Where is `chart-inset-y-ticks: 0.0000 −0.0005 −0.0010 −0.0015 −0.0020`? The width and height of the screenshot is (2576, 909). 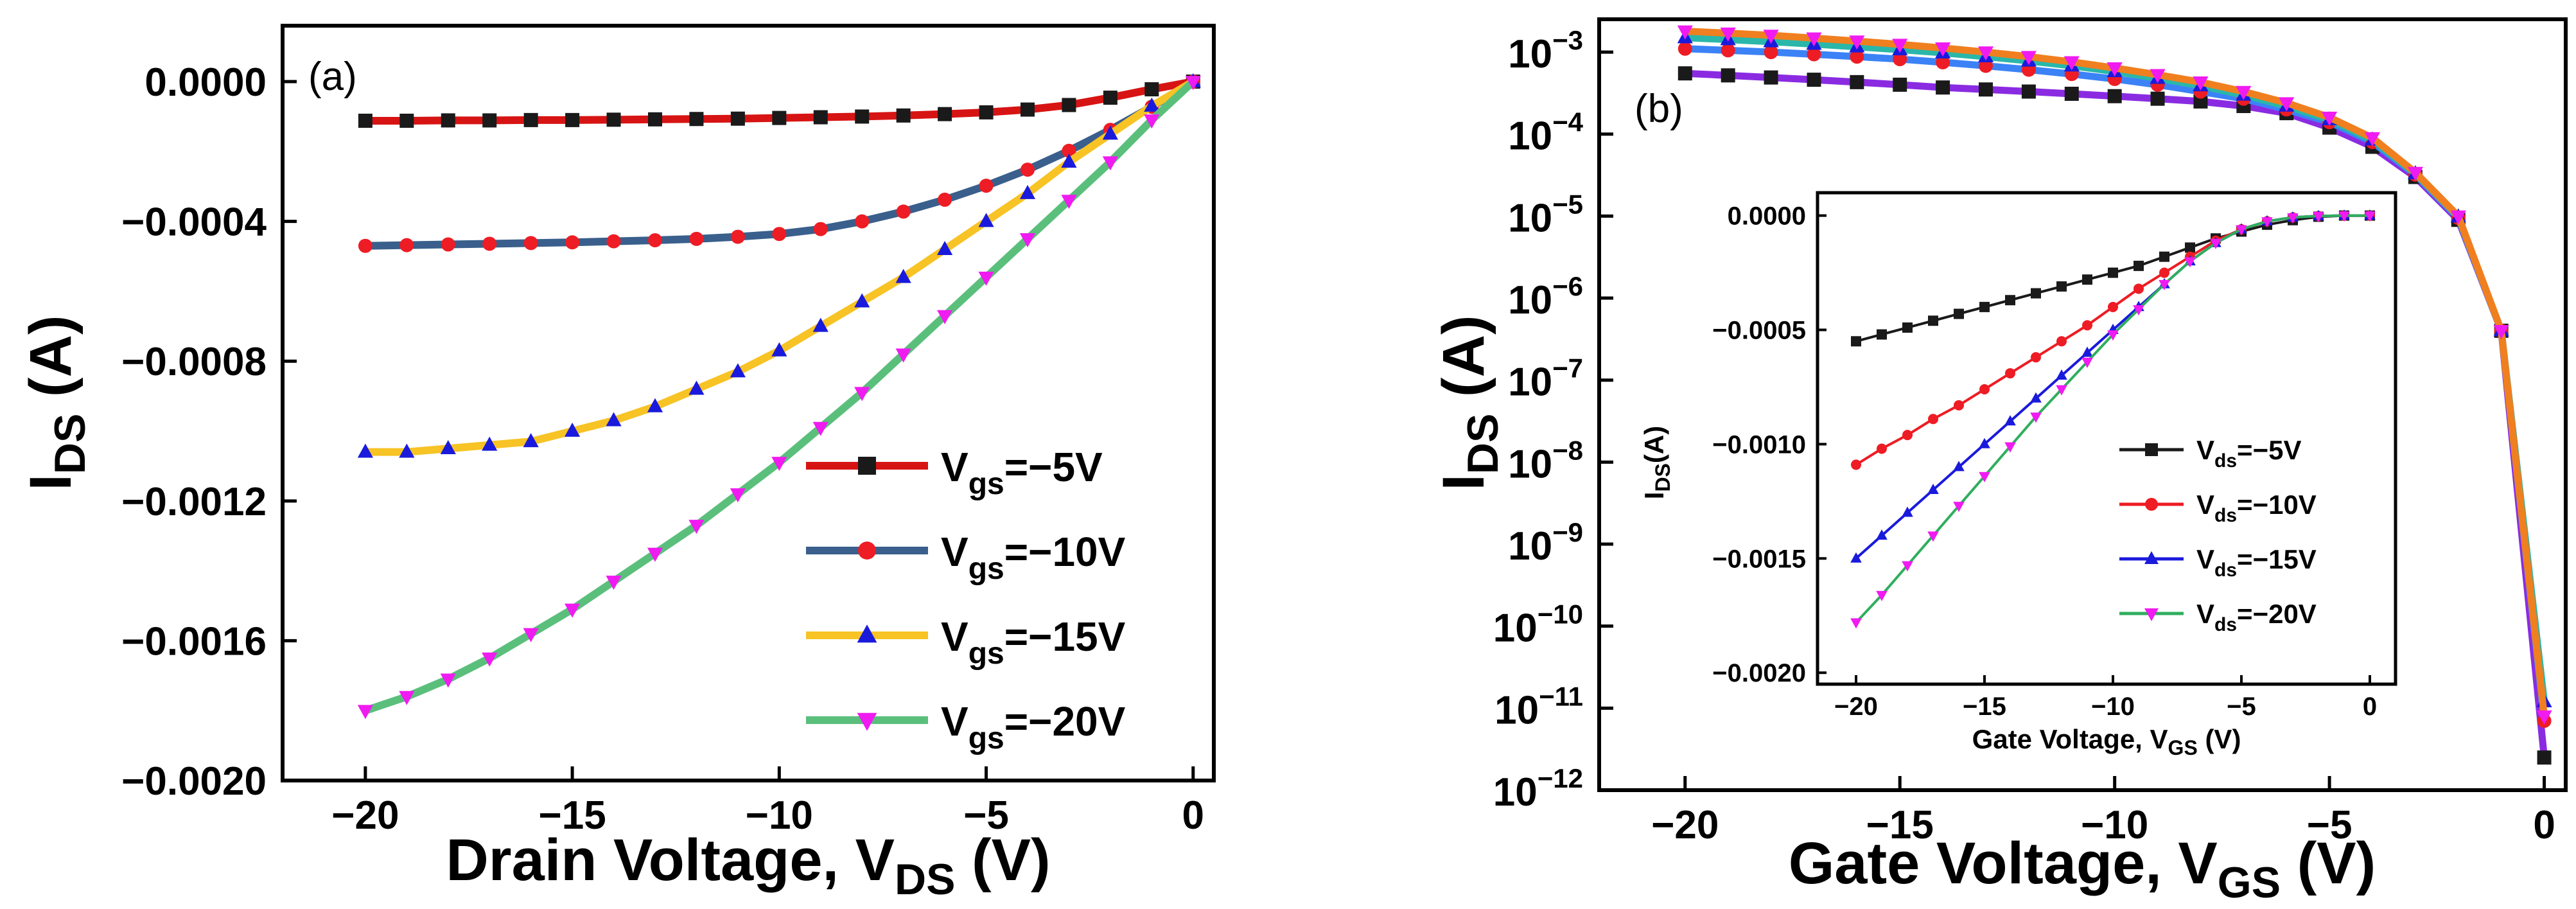
chart-inset-y-ticks: 0.0000 −0.0005 −0.0010 −0.0015 −0.0020 is located at coordinates (1769, 444).